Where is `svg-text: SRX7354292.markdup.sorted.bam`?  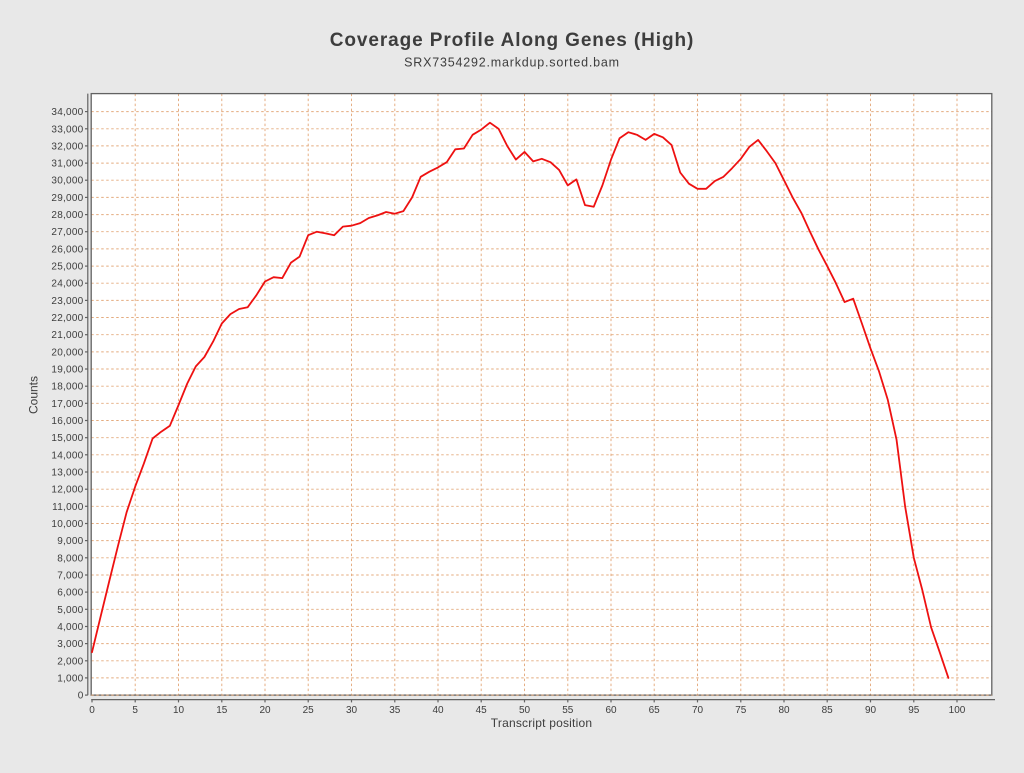
svg-text: SRX7354292.markdup.sorted.bam is located at coordinates (512, 63).